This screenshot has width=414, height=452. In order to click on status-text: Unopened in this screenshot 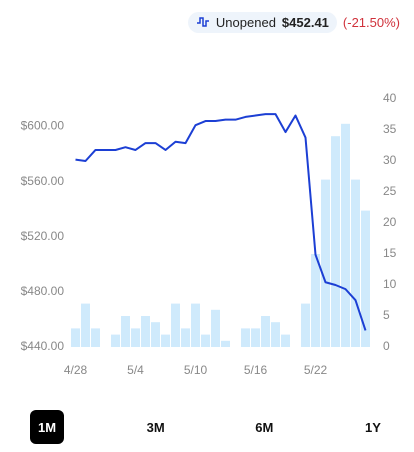, I will do `click(245, 22)`.